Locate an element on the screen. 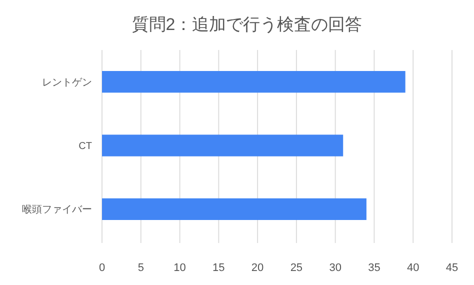 The width and height of the screenshot is (474, 285). x-tick-label: 30 is located at coordinates (335, 268).